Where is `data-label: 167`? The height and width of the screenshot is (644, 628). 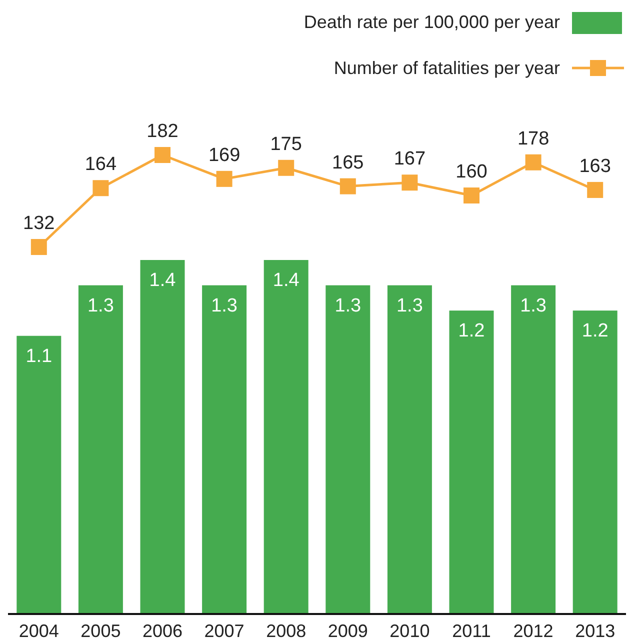 data-label: 167 is located at coordinates (410, 159).